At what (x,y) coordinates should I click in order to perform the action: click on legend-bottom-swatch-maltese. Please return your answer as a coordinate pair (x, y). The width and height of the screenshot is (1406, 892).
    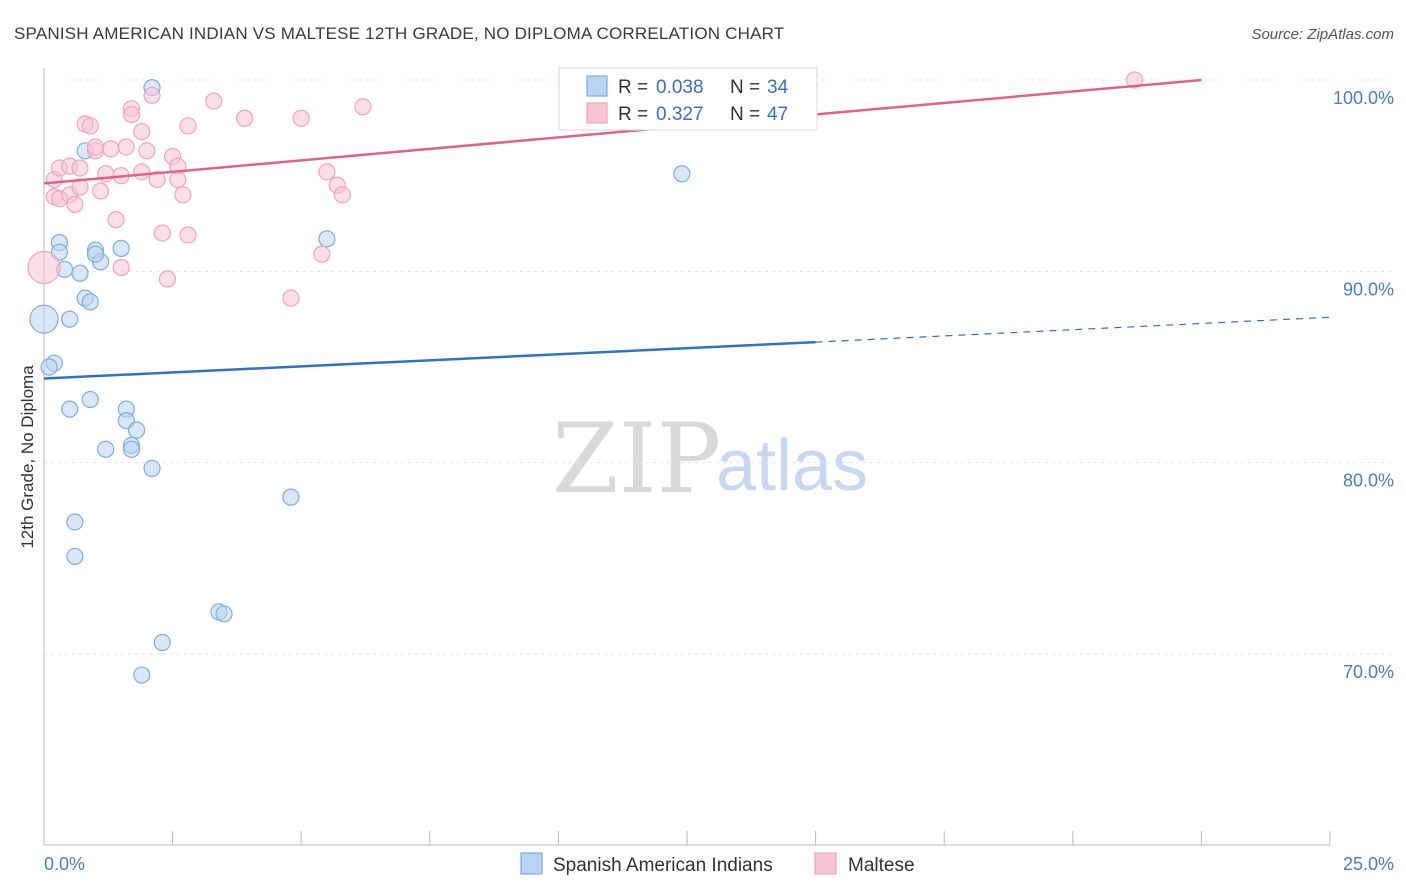
    Looking at the image, I should click on (825, 863).